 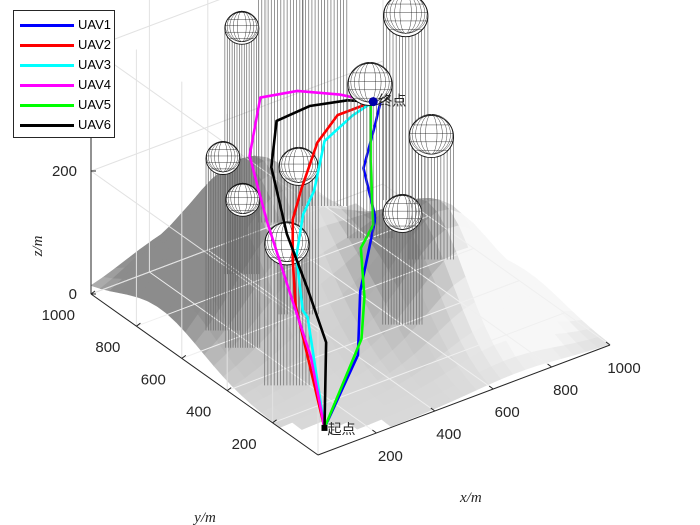 What do you see at coordinates (94, 124) in the screenshot?
I see `legend-label: UAV6` at bounding box center [94, 124].